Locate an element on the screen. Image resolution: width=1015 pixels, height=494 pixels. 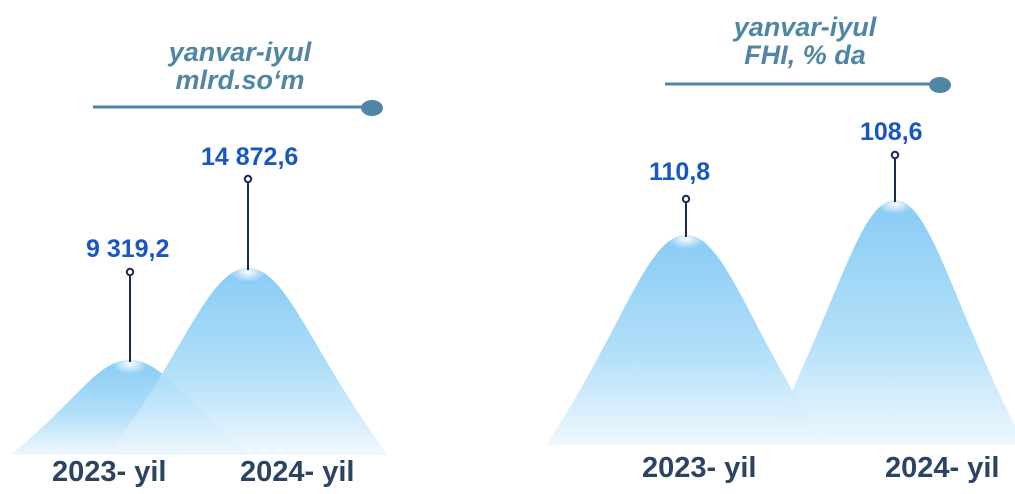
panel-1-year-label-2023: 2023- yil is located at coordinates (109, 472).